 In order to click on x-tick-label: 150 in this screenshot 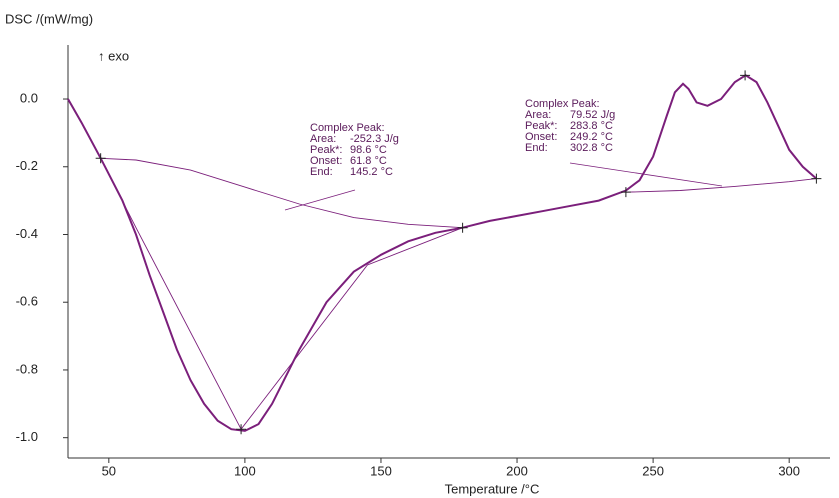, I will do `click(381, 470)`.